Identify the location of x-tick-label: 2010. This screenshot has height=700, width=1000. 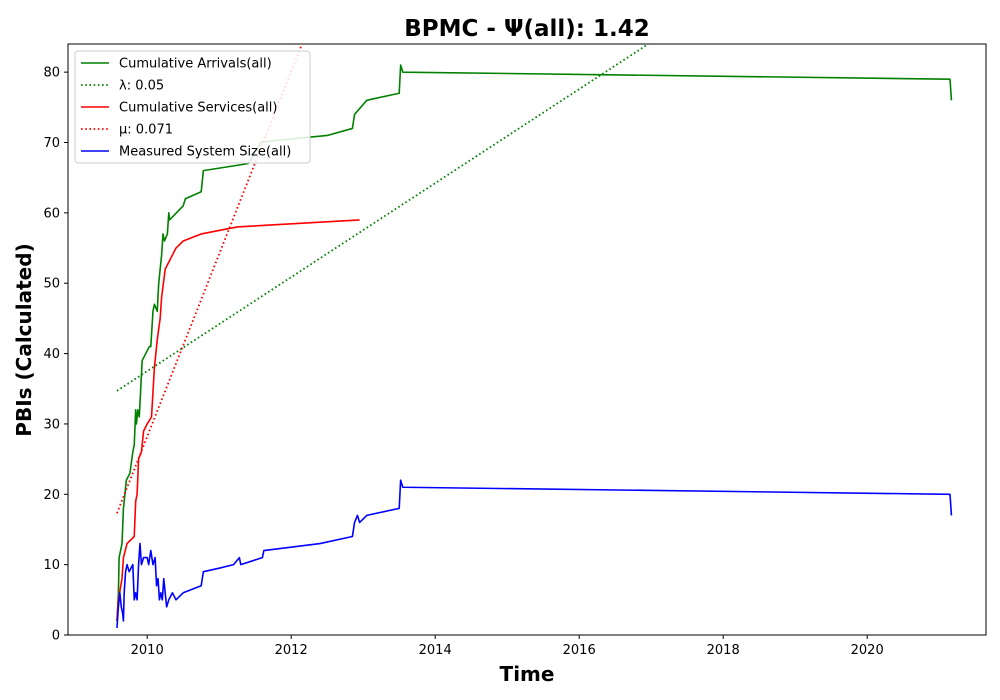
(147, 650).